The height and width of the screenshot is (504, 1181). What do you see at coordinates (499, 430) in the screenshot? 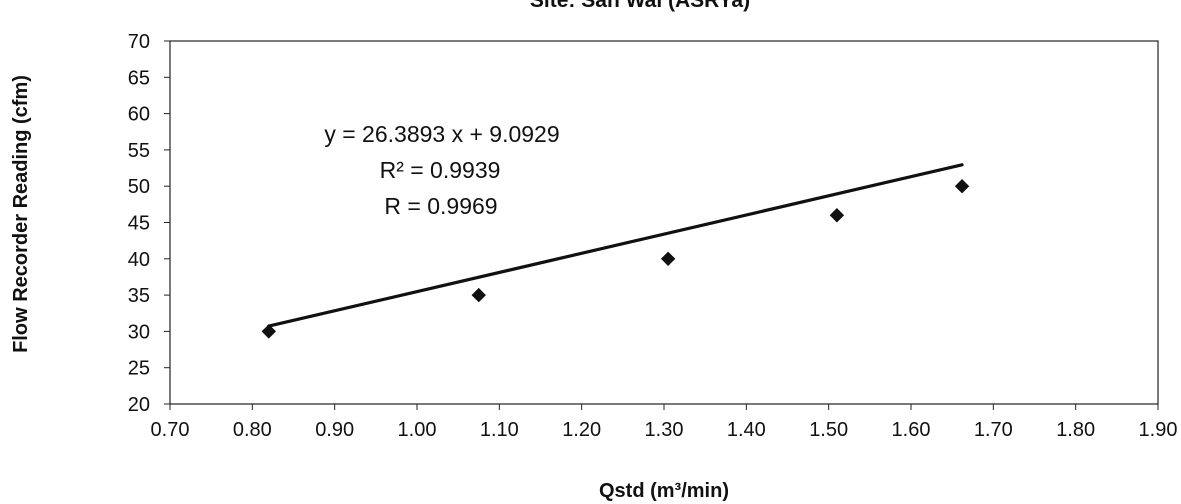
I see `x-tick-label: 1.10` at bounding box center [499, 430].